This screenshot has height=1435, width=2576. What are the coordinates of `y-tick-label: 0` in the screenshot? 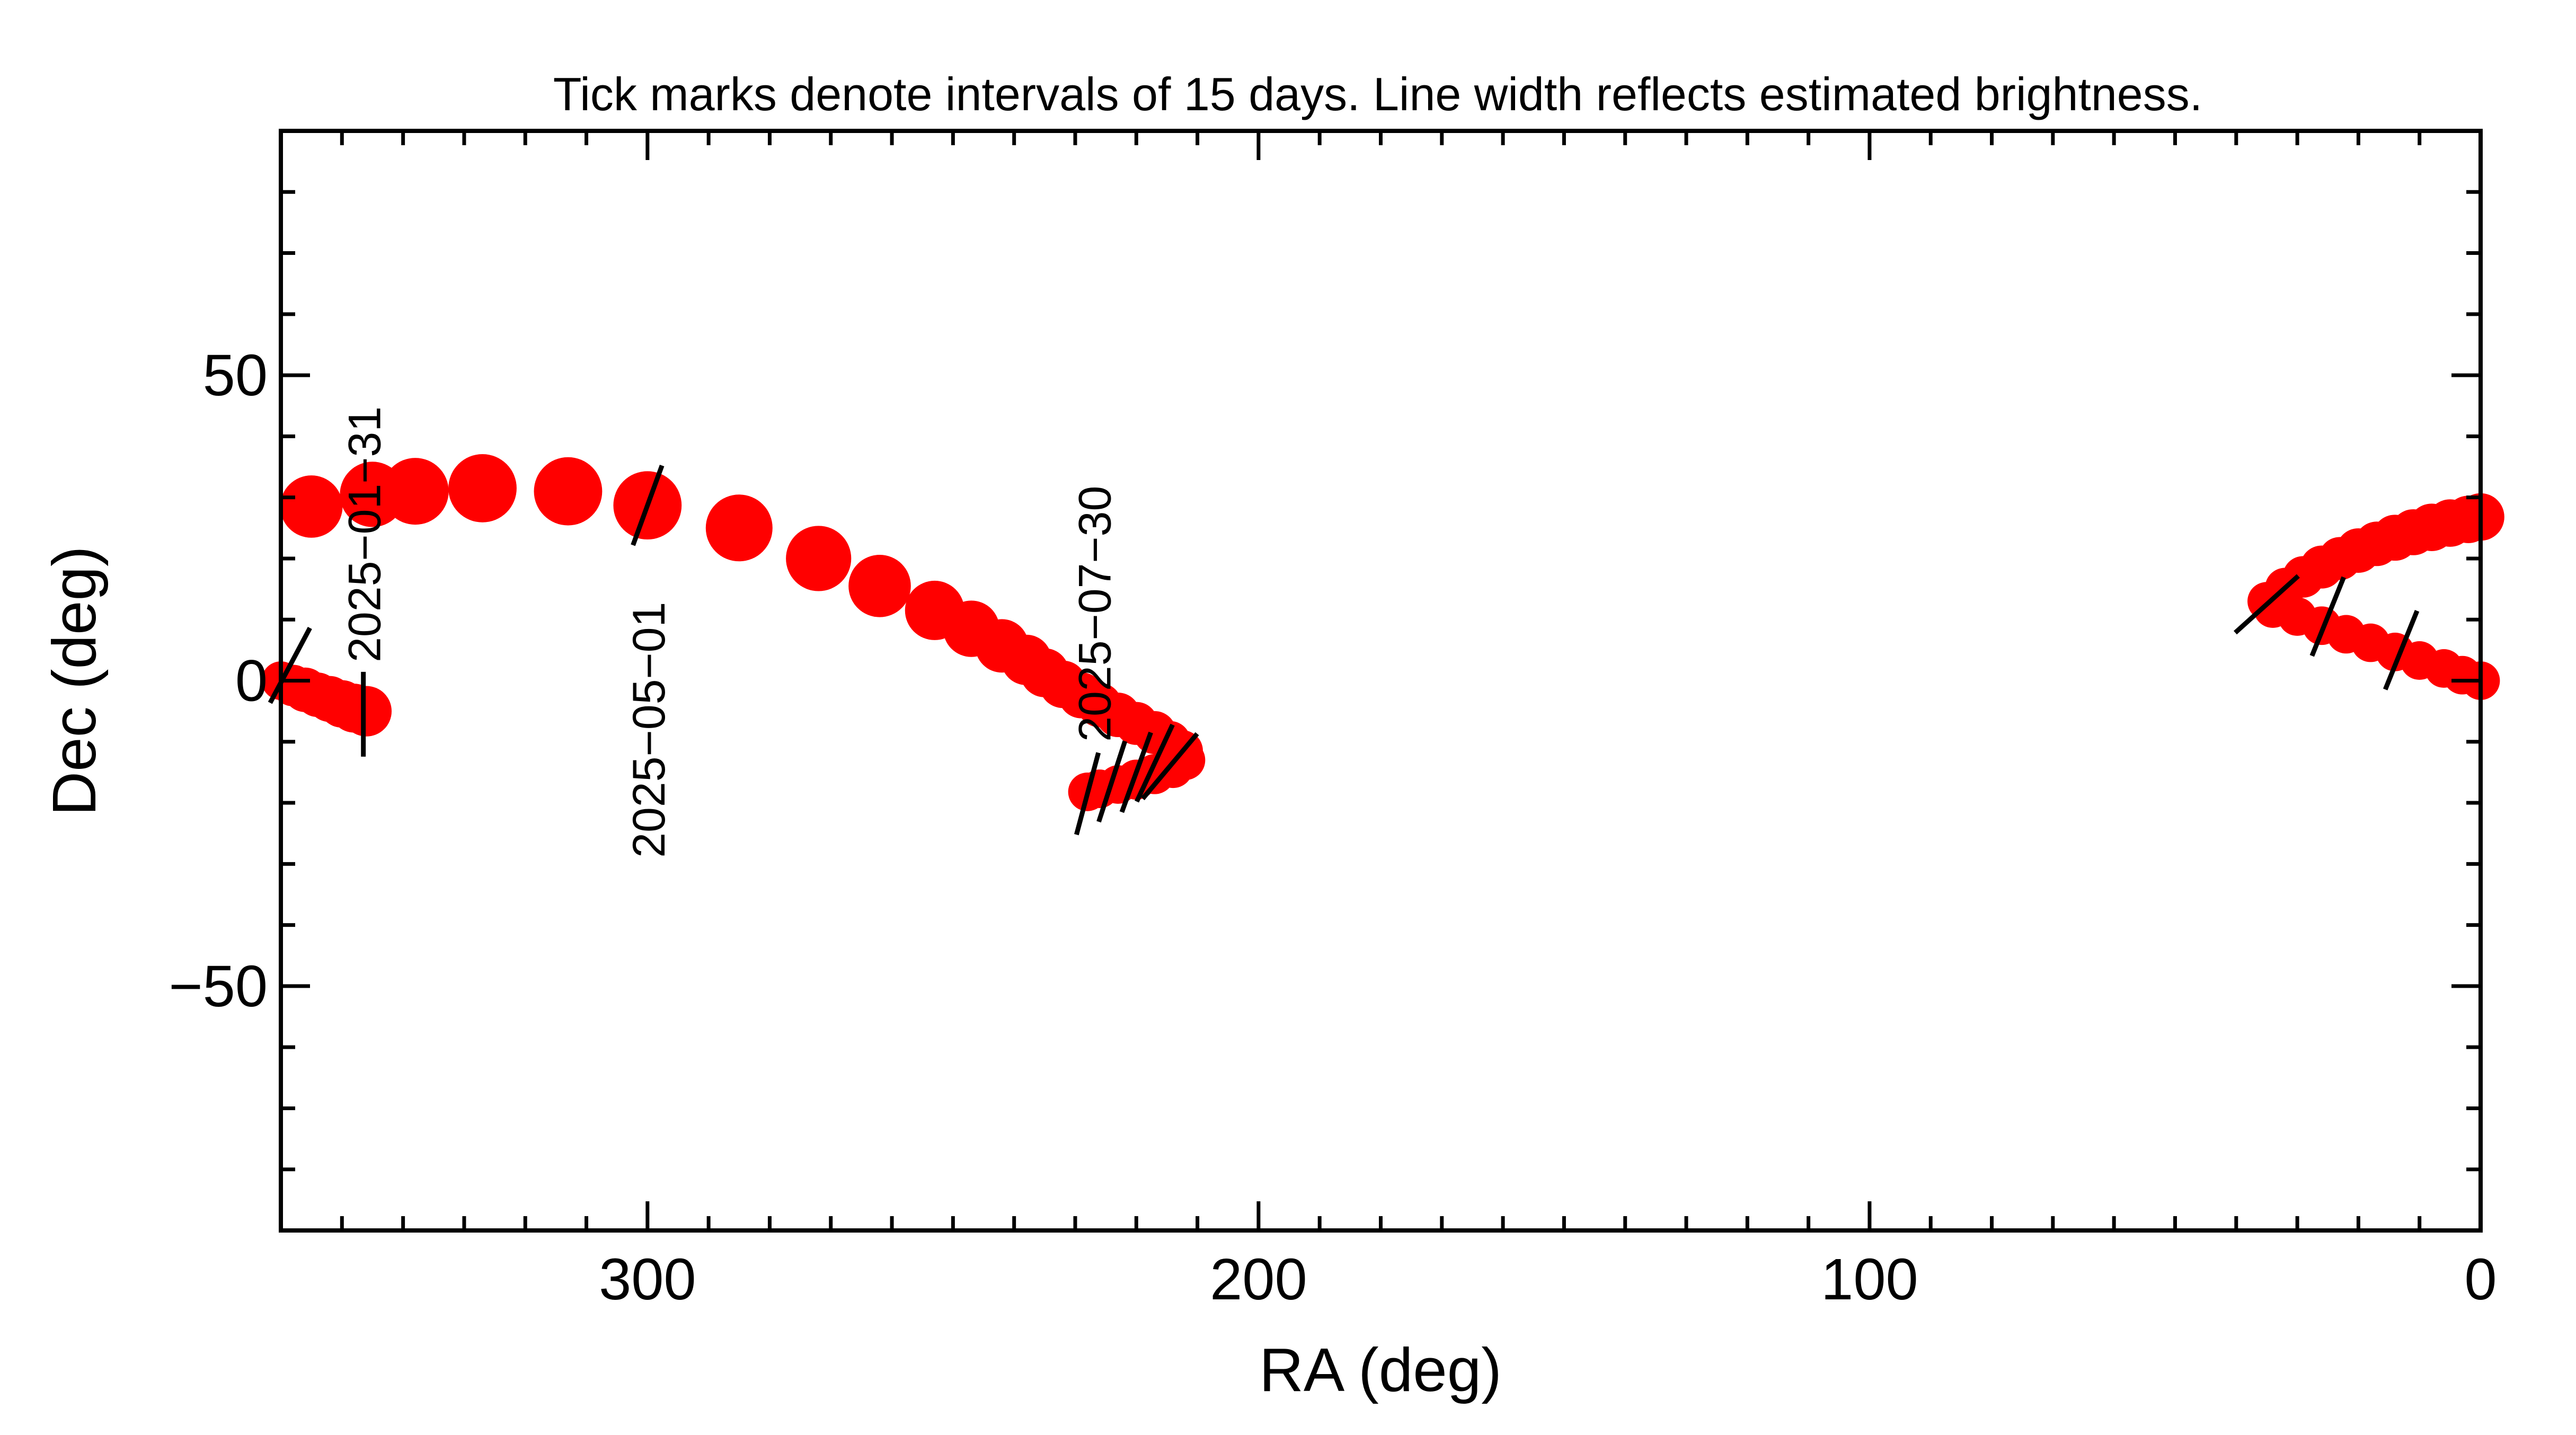 It's located at (251, 682).